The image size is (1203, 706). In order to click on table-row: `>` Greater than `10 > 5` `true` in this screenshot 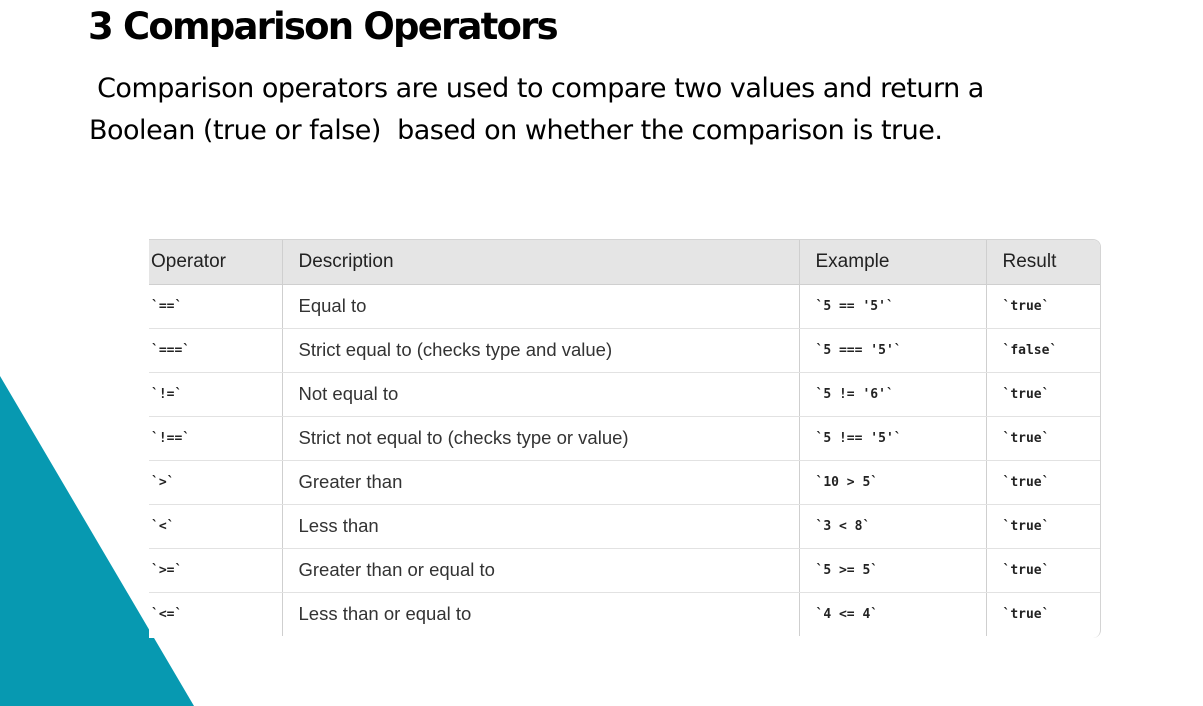, I will do `click(624, 482)`.